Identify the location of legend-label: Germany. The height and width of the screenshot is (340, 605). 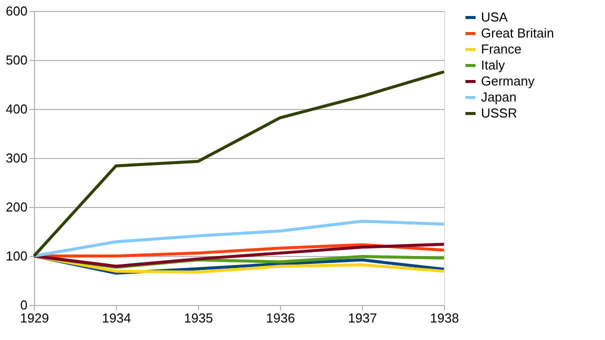
(508, 81).